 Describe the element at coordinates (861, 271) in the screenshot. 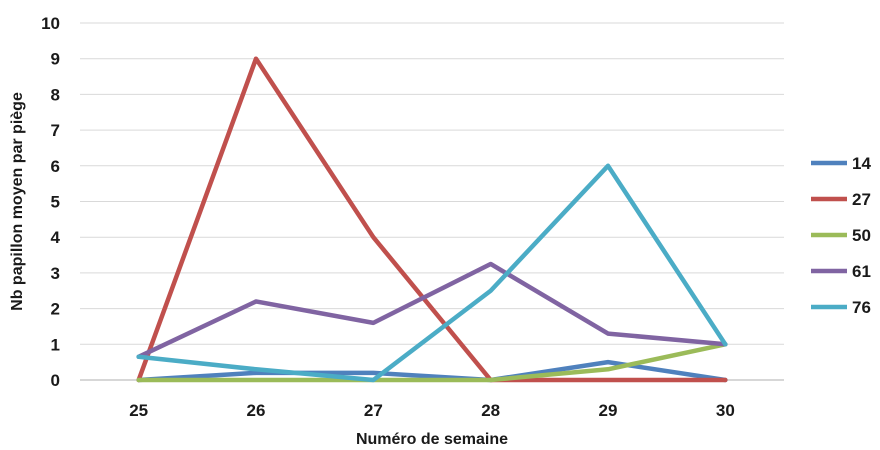

I see `legend-label: 61` at that location.